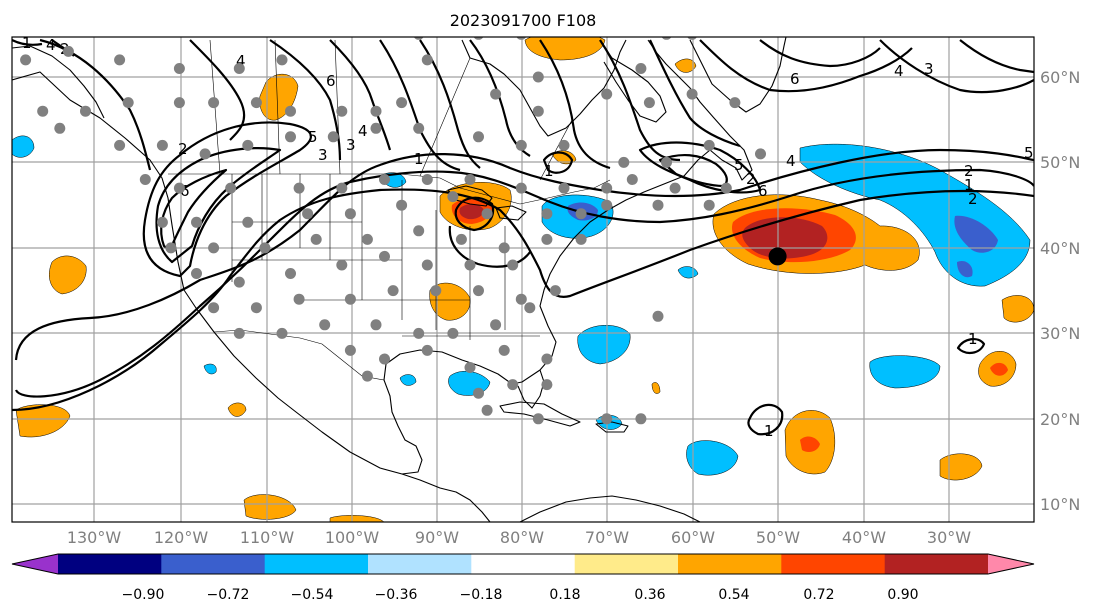 The height and width of the screenshot is (613, 1102). What do you see at coordinates (738, 75) in the screenshot?
I see `greenland-coast` at bounding box center [738, 75].